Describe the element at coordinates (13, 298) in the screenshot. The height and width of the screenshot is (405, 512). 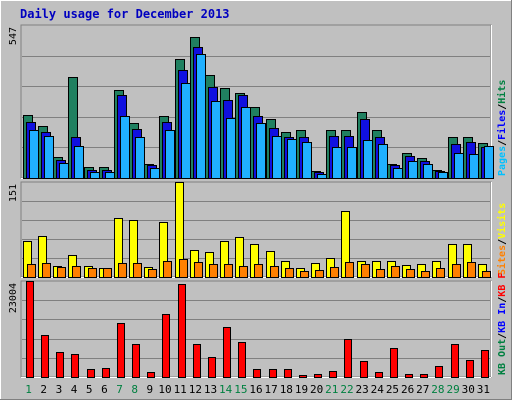
I see `max-label: 23004` at that location.